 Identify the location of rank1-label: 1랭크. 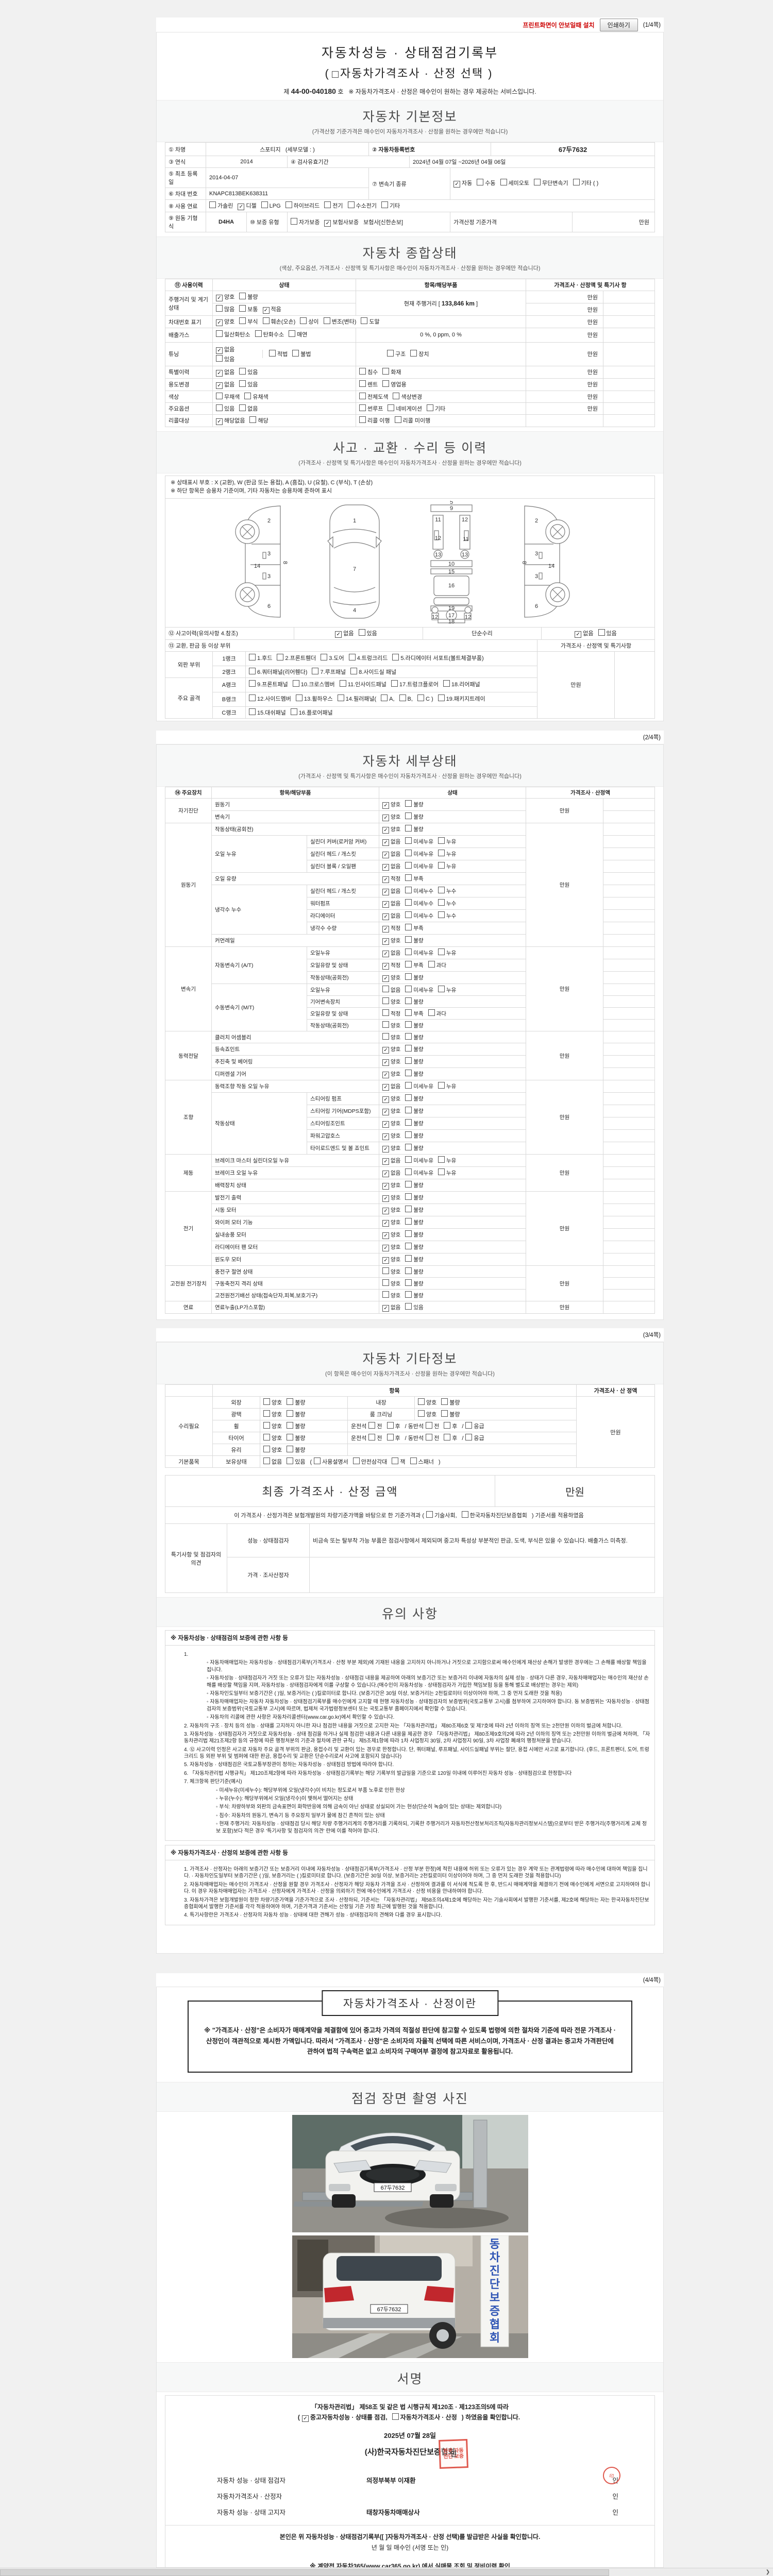
(229, 658).